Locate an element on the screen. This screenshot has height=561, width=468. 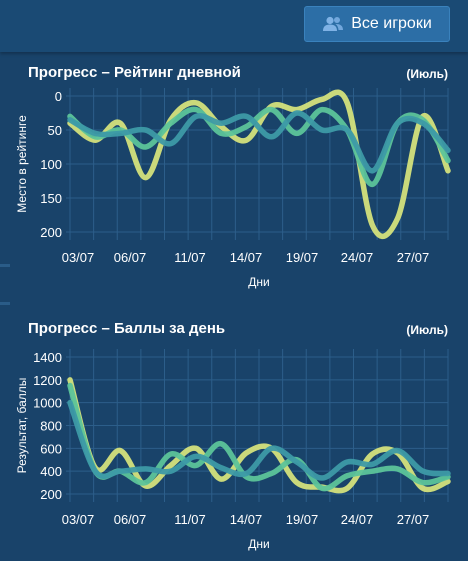
y-tick-label: 0 is located at coordinates (58, 96).